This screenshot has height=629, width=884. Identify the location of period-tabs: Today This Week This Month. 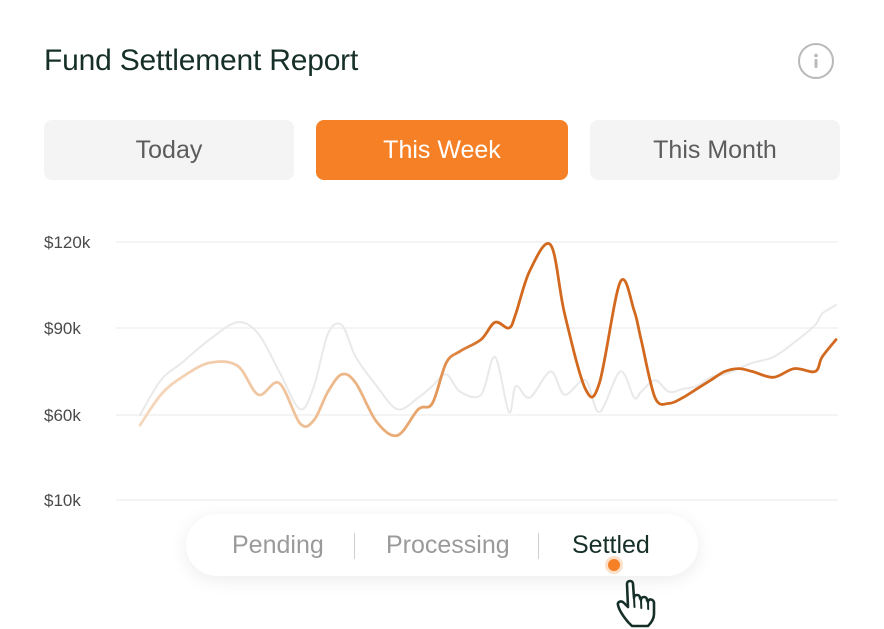
(442, 150).